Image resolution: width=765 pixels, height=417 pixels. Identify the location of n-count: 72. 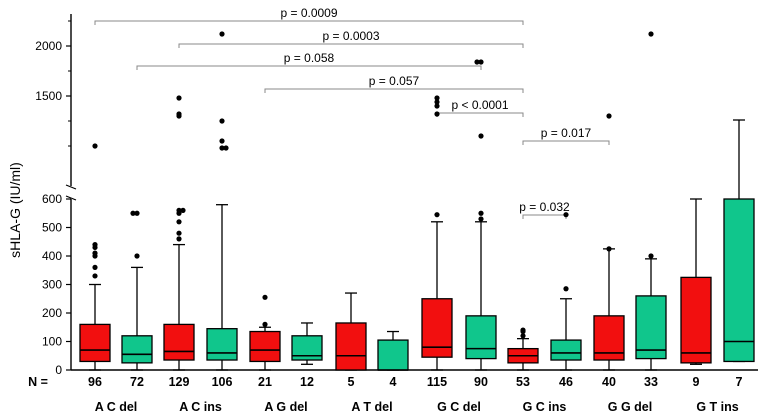
(137, 382).